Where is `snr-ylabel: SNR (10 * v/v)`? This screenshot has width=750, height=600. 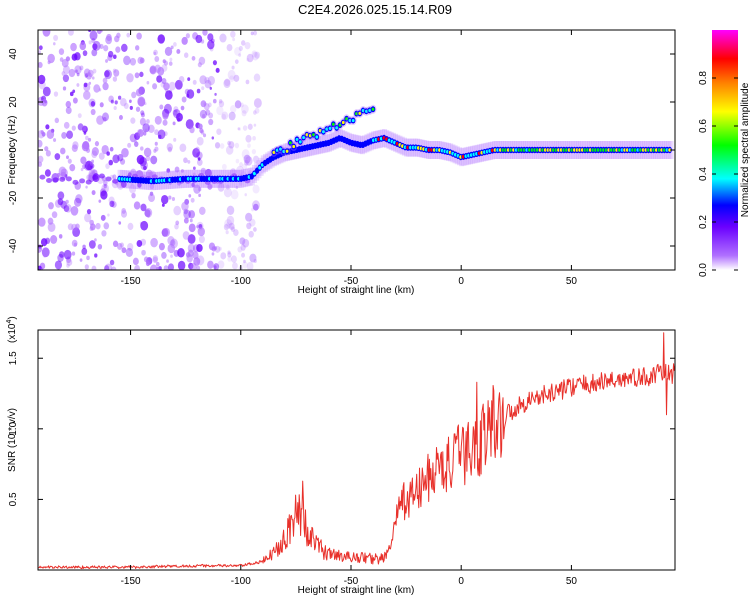
snr-ylabel: SNR (10 * v/v) is located at coordinates (12, 440).